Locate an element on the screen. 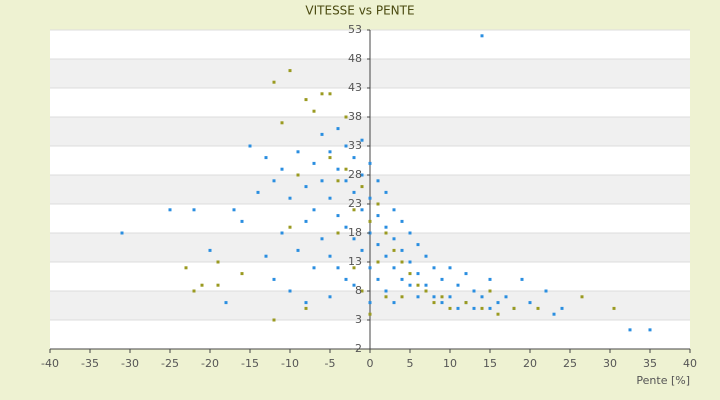 The width and height of the screenshot is (720, 400). y-tick-label: 48 is located at coordinates (355, 58).